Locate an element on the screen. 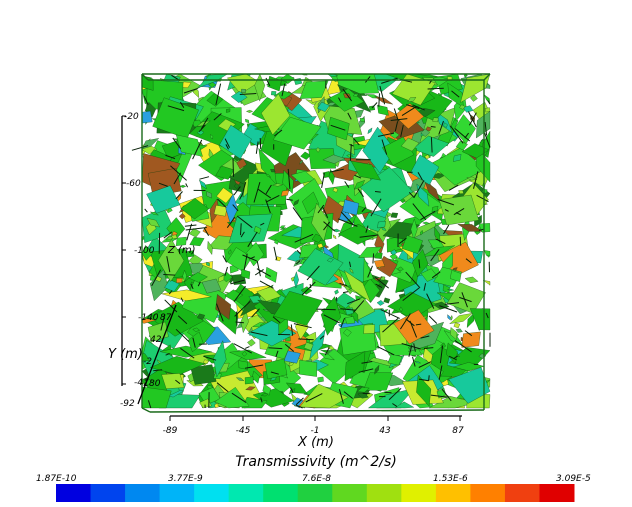 The width and height of the screenshot is (632, 507). y-tick-label: 87 is located at coordinates (166, 318).